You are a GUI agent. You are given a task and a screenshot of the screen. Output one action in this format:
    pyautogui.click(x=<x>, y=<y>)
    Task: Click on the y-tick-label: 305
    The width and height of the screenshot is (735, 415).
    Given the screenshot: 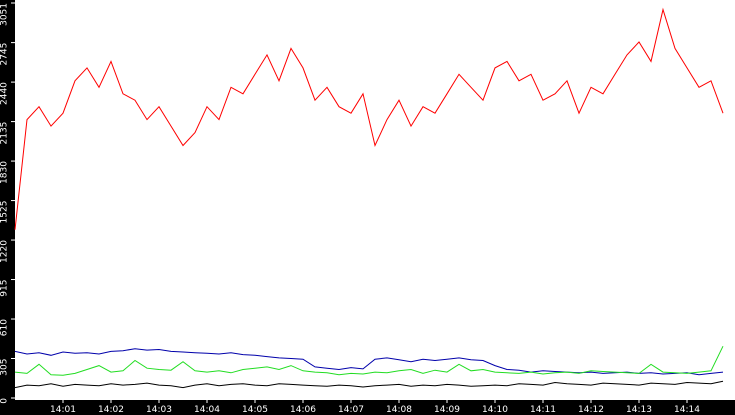 What is the action you would take?
    pyautogui.click(x=5, y=367)
    